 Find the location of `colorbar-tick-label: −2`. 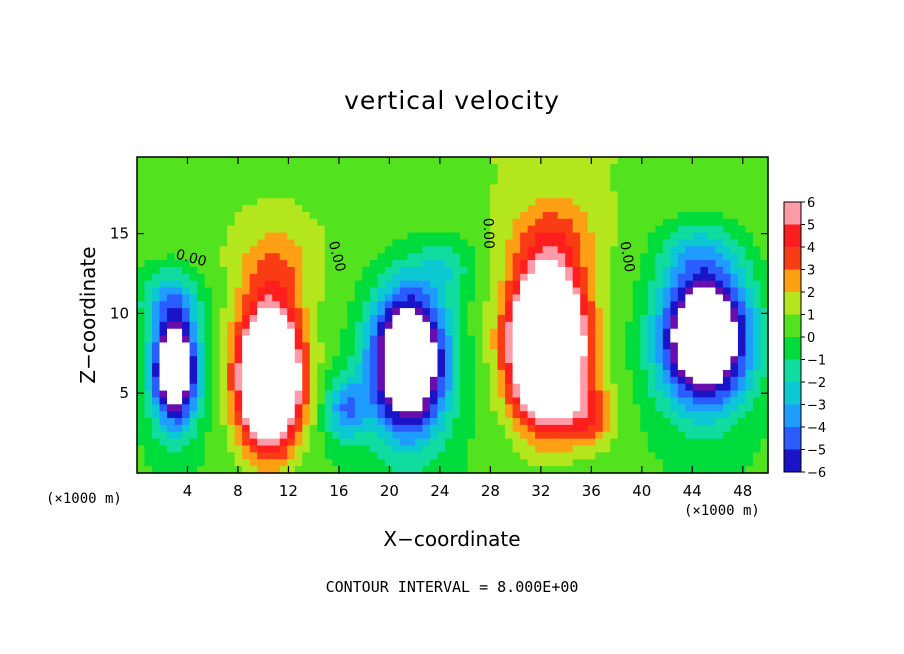

colorbar-tick-label: −2 is located at coordinates (816, 383).